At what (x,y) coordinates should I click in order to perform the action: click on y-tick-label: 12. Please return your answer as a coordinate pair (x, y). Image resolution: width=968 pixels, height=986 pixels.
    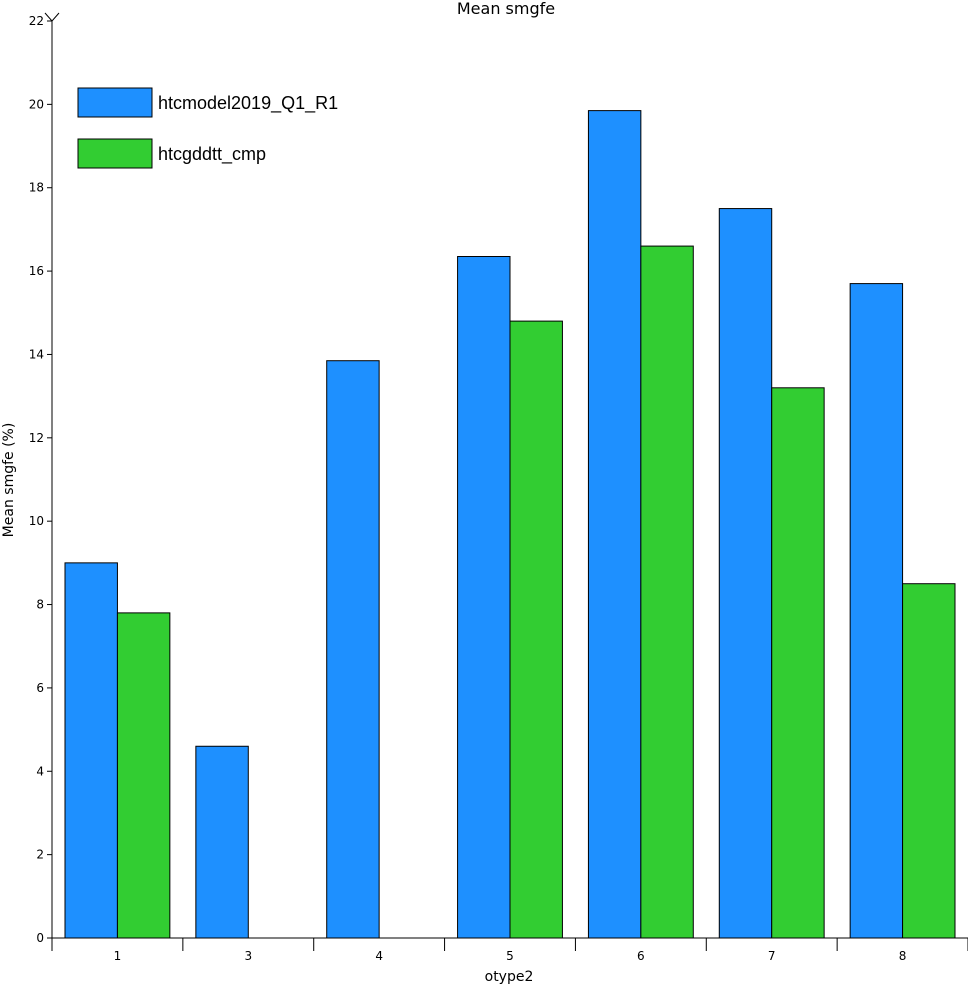
    Looking at the image, I should click on (36, 438).